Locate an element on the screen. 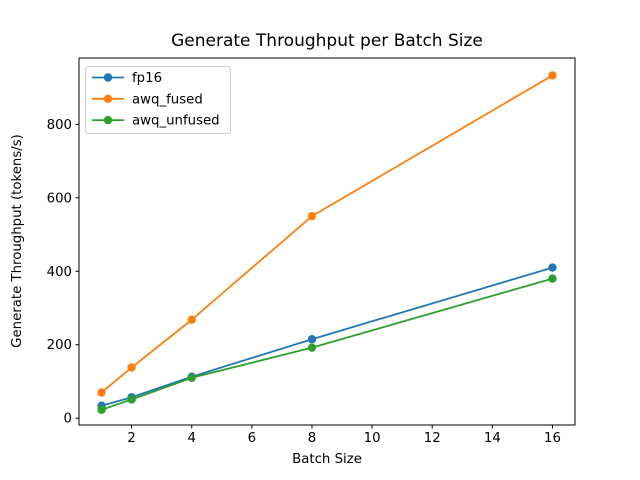 This screenshot has width=640, height=480. y-axis-label: Generate Throughput (tokens/s) is located at coordinates (17, 241).